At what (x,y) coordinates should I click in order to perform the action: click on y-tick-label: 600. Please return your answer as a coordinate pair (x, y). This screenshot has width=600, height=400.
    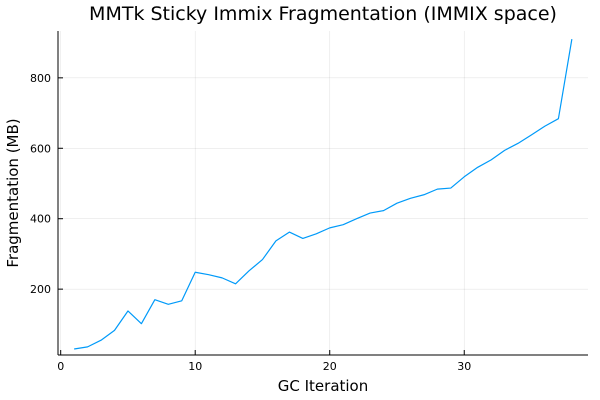
    Looking at the image, I should click on (40, 148).